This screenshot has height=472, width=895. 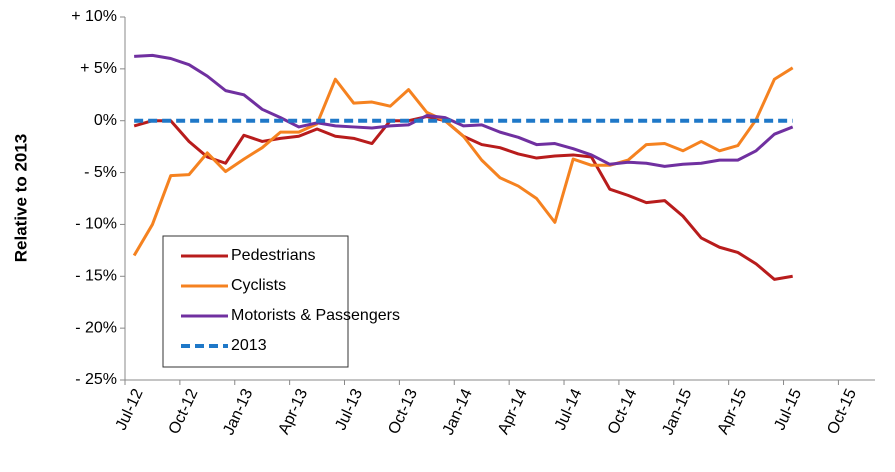 I want to click on y-tick-label: - 20%, so click(x=96, y=327).